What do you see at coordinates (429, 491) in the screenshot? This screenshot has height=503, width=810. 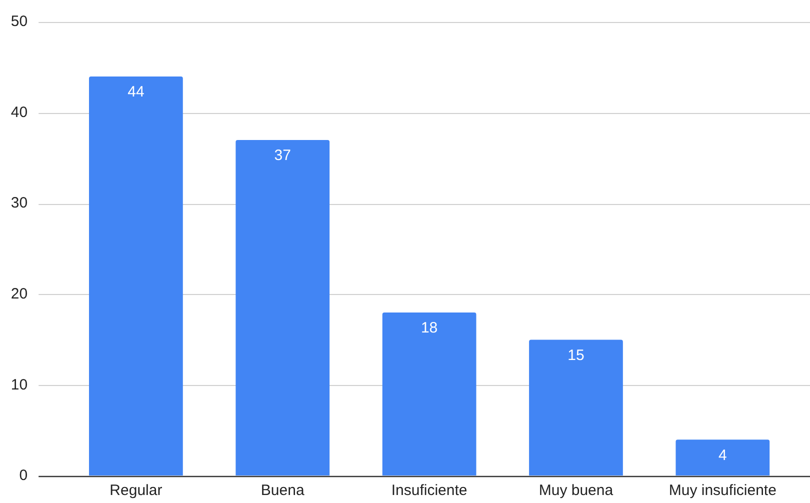 I see `x-tick-label: Insuficiente` at bounding box center [429, 491].